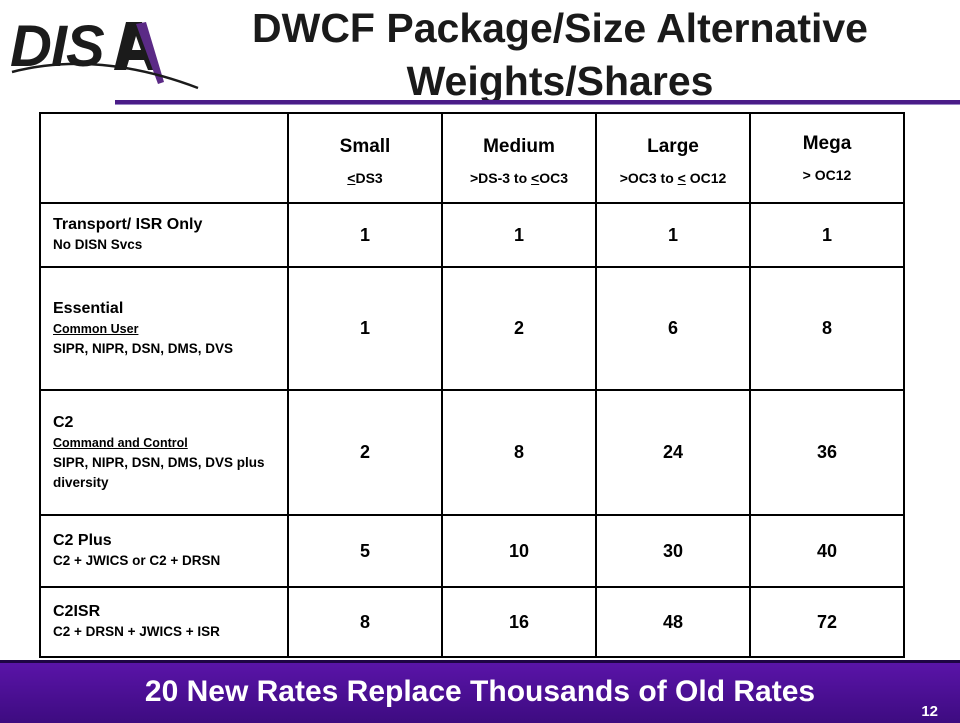  What do you see at coordinates (673, 158) in the screenshot?
I see `header-cell-large: Large >OC3 to < OC12` at bounding box center [673, 158].